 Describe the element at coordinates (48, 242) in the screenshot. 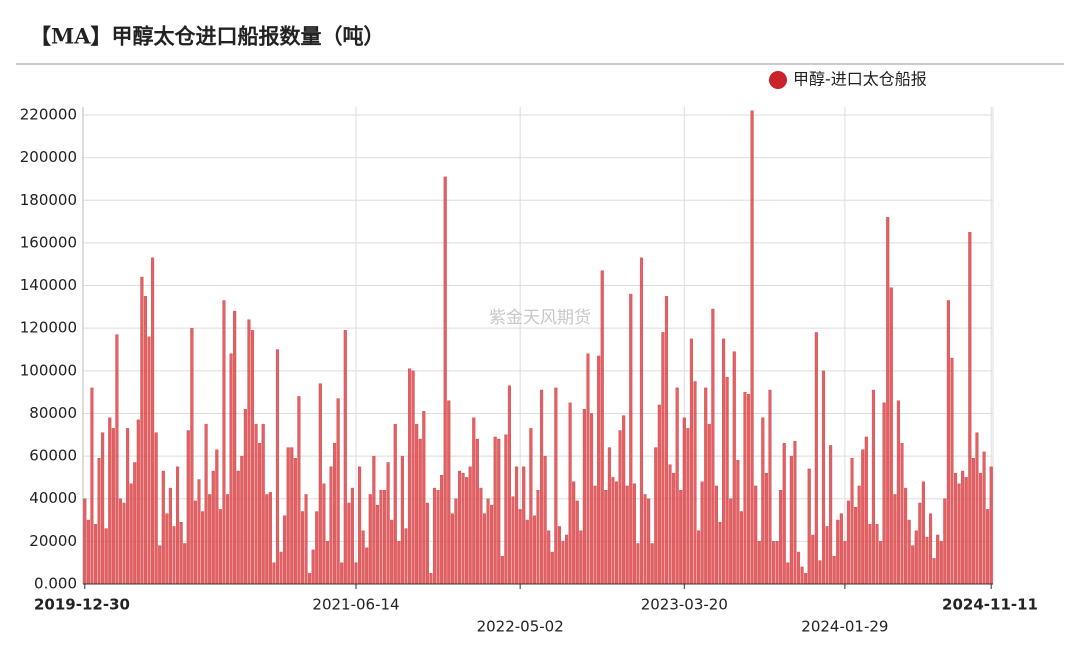

I see `y-tick-label: 160000` at that location.